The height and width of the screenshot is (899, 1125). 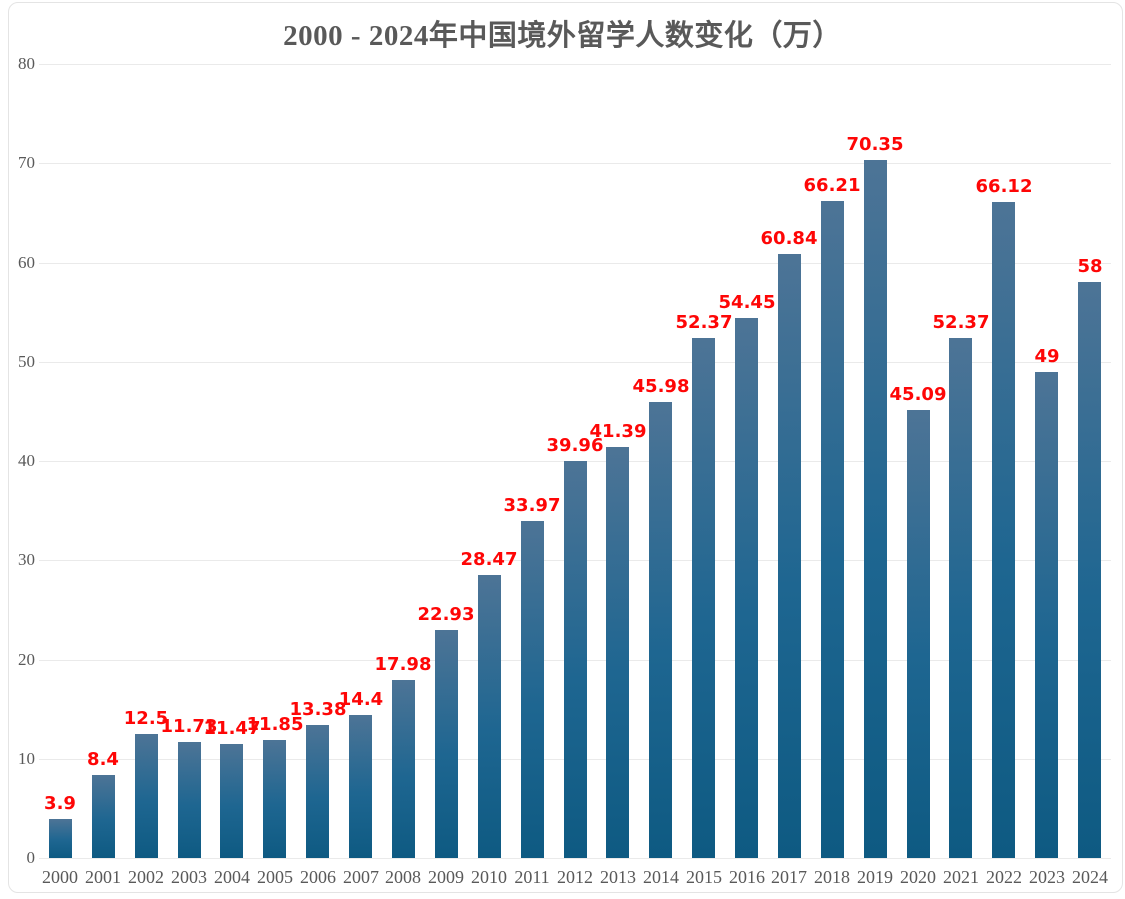 I want to click on bar-value-label-2023: 49, so click(x=1047, y=356).